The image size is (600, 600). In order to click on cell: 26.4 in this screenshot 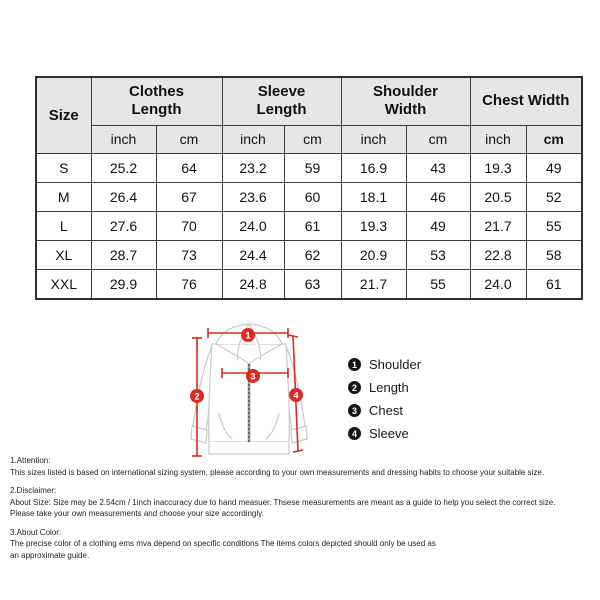, I will do `click(123, 196)`.